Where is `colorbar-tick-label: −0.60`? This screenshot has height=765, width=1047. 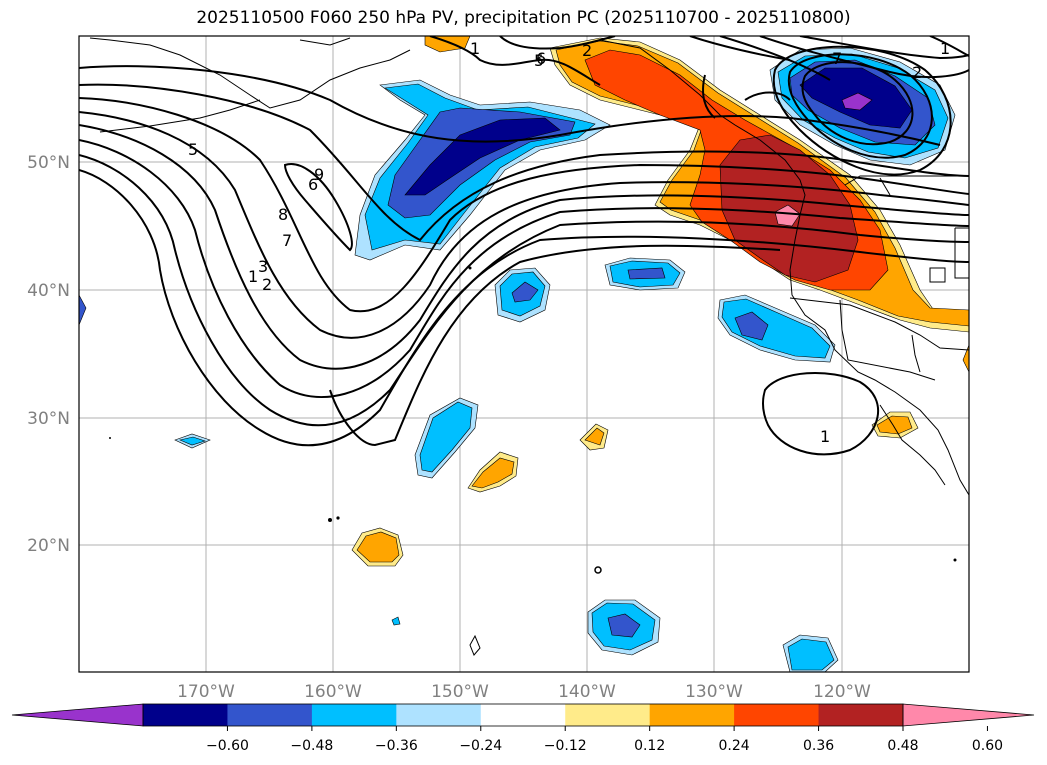
colorbar-tick-label: −0.60 is located at coordinates (227, 746).